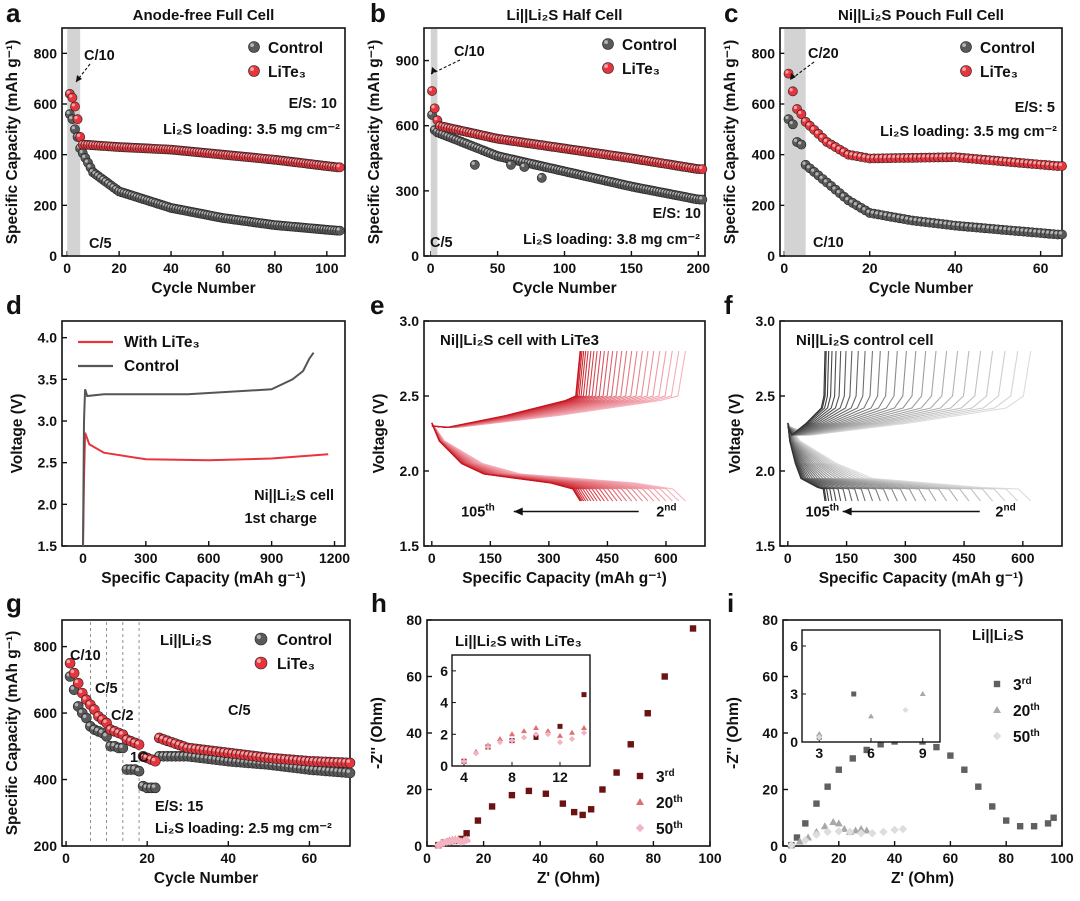  Describe the element at coordinates (699, 268) in the screenshot. I see `x-tick-label: 200` at that location.